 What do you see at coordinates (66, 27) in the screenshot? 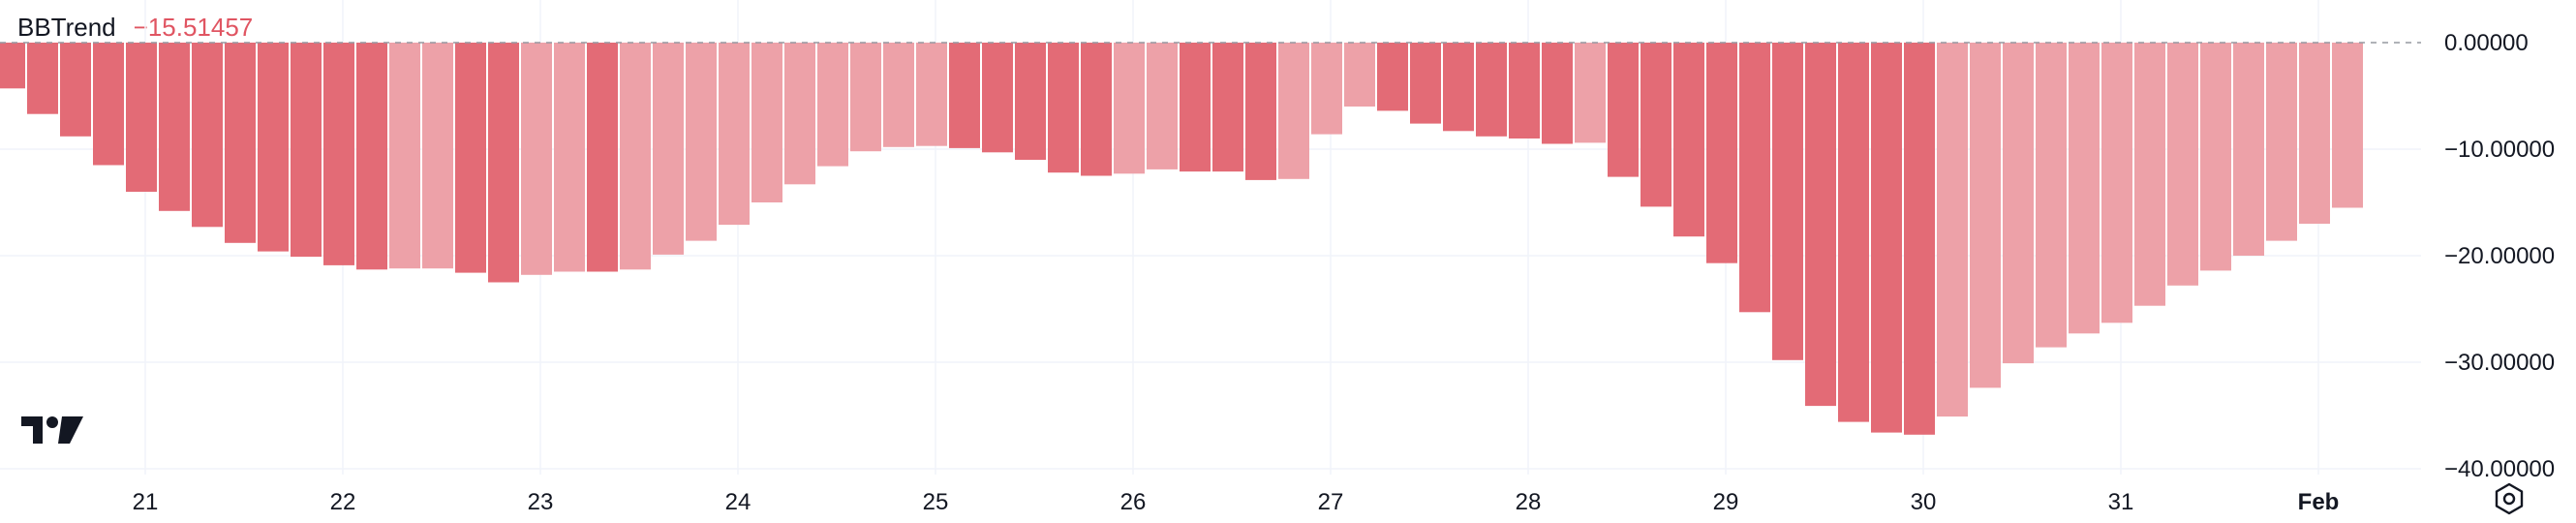
I see `indicator-name: BBTrend` at bounding box center [66, 27].